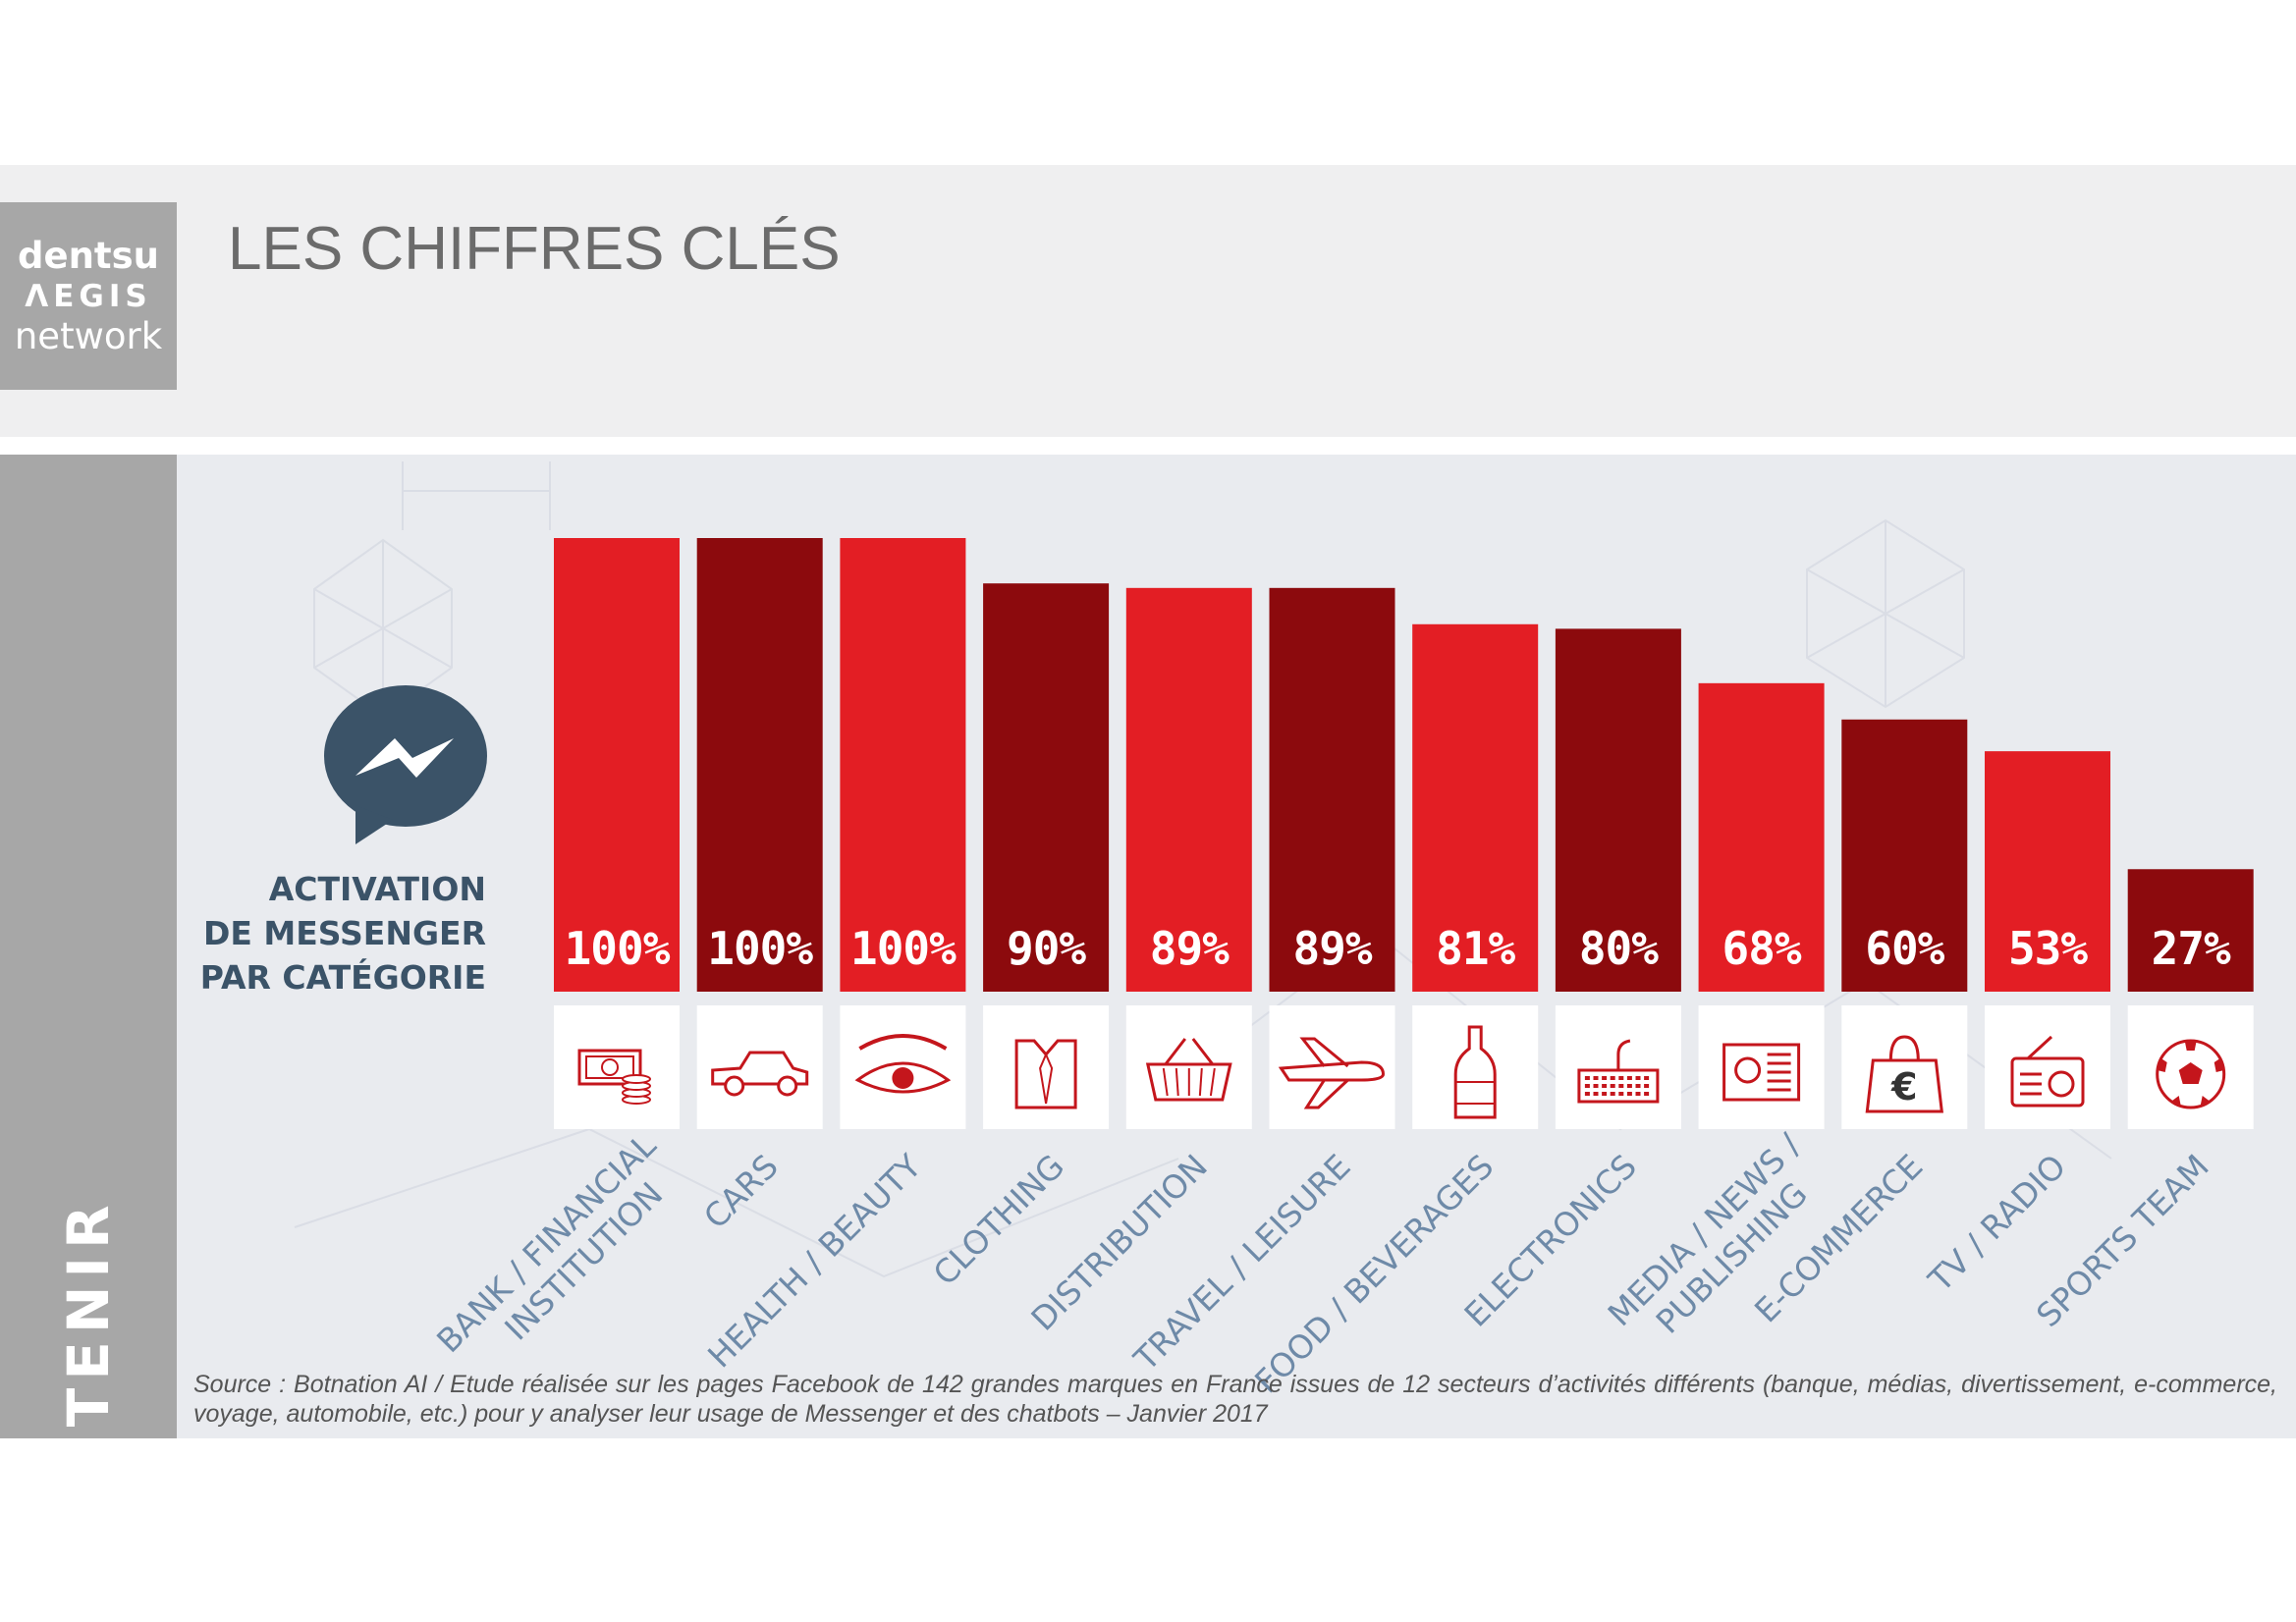  I want to click on basket-icon, so click(1188, 1070).